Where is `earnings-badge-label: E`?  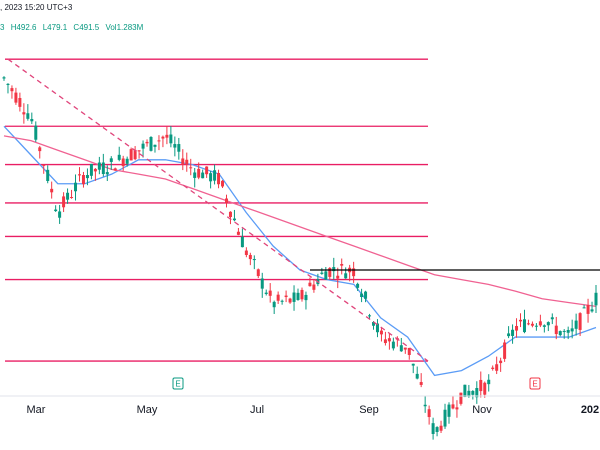
earnings-badge-label: E is located at coordinates (177, 384).